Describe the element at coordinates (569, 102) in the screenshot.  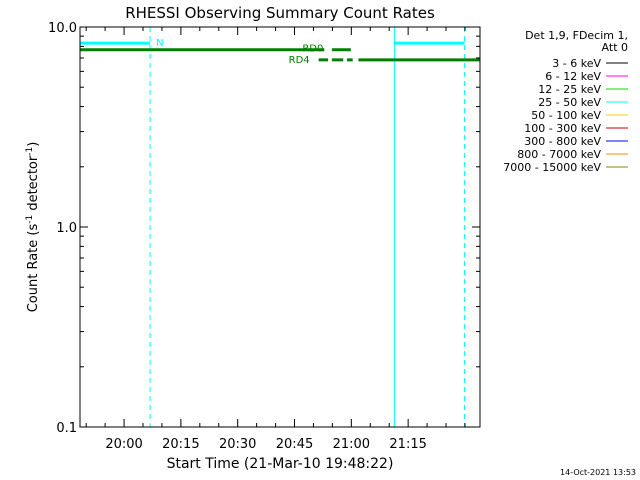
I see `legend-label: 25 - 50 keV` at that location.